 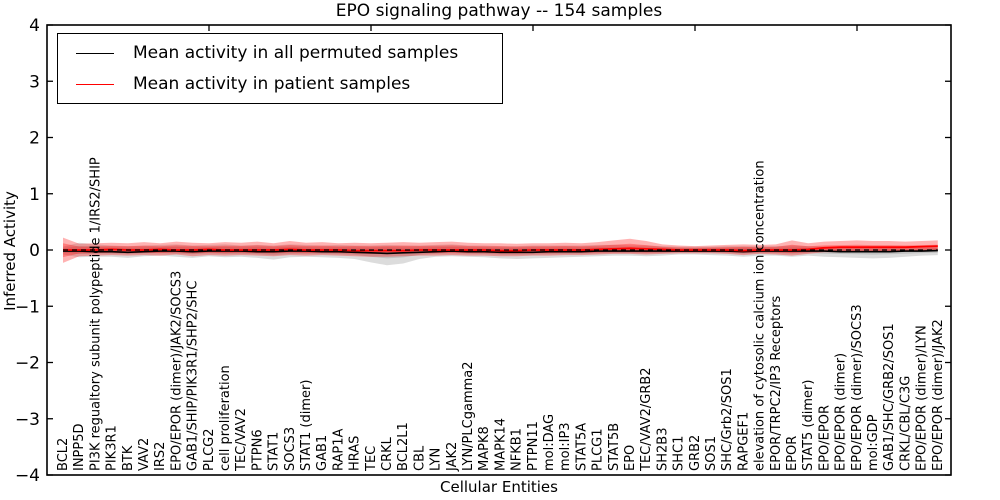 I want to click on x-tick-label: STAT1, so click(x=274, y=451).